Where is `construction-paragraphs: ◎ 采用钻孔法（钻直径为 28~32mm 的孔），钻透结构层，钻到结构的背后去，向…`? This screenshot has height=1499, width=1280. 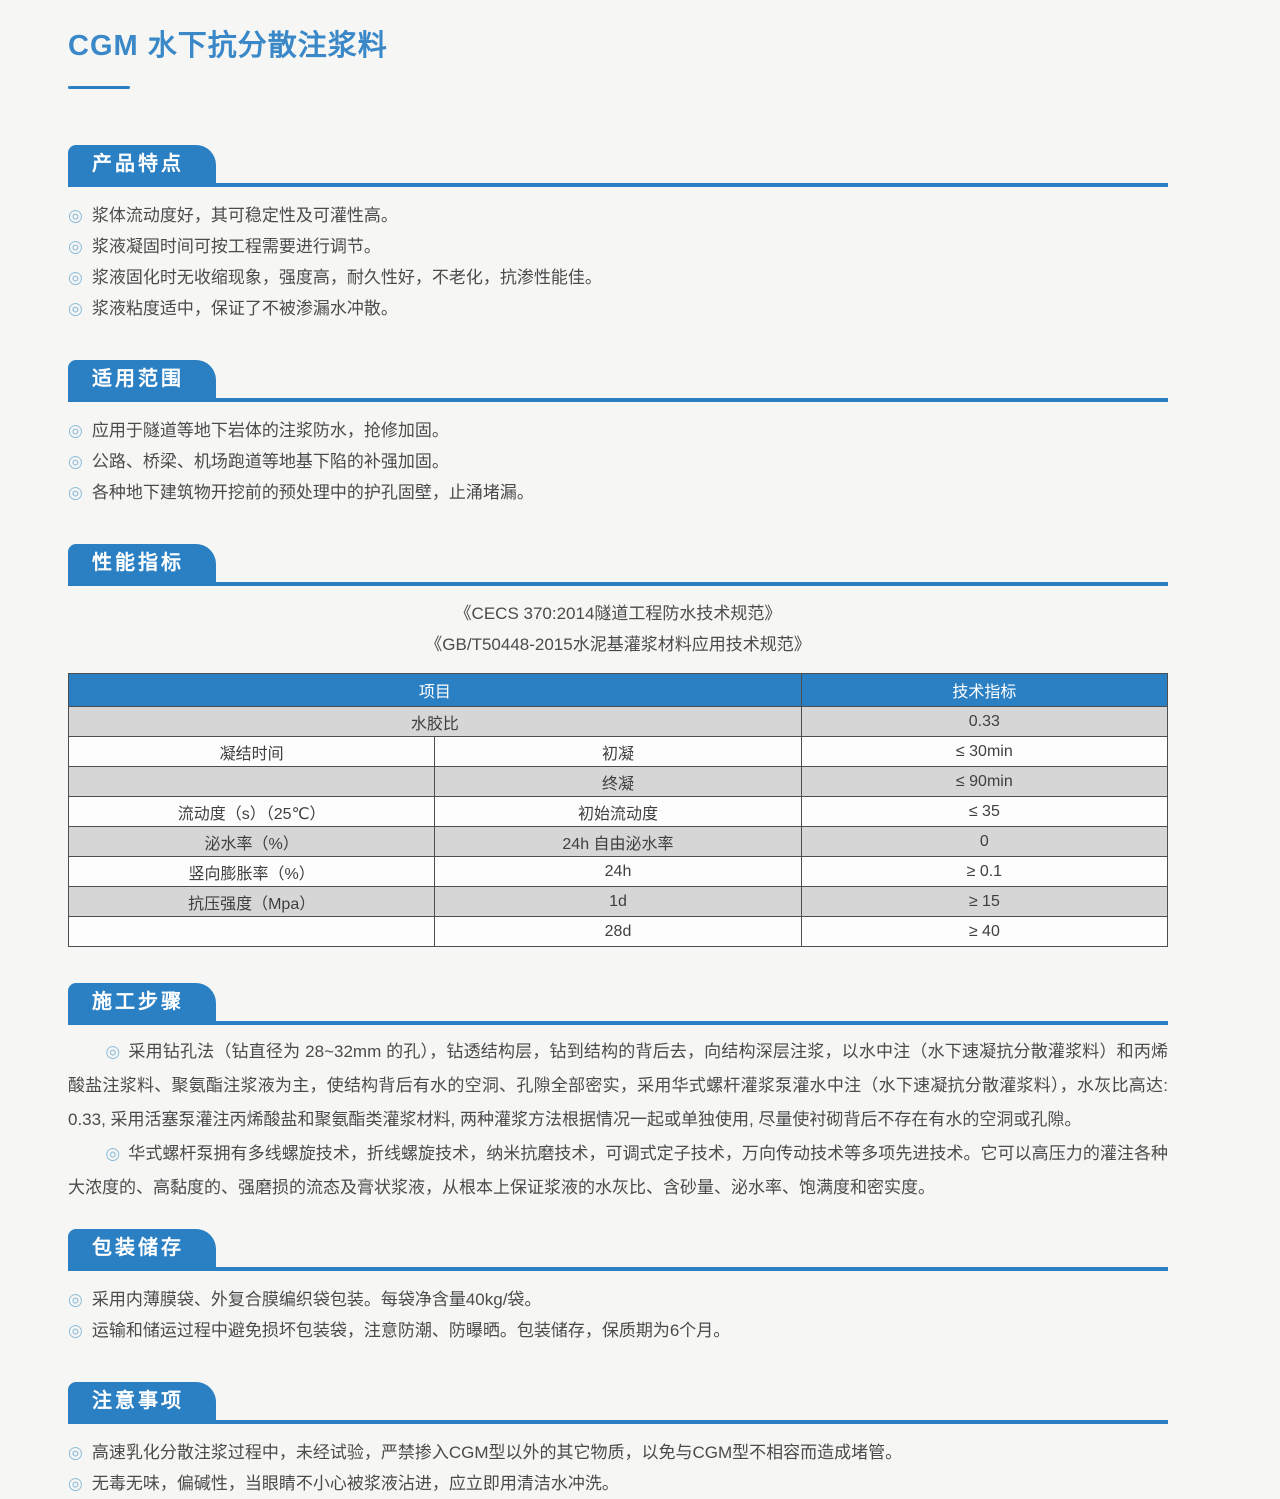 construction-paragraphs: ◎ 采用钻孔法（钻直径为 28~32mm 的孔），钻透结构层，钻到结构的背后去，向… is located at coordinates (618, 1120).